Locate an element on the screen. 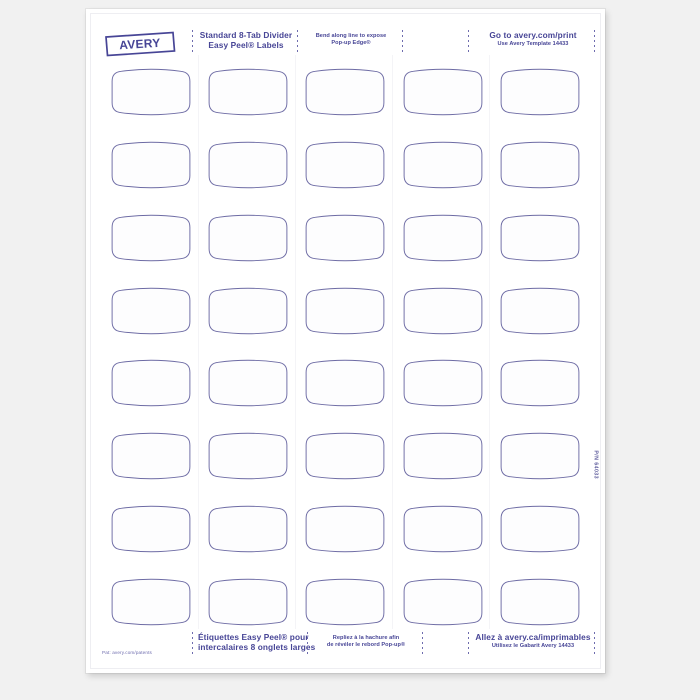 This screenshot has width=700, height=700. patent-notice: Pat: avery.com/patents is located at coordinates (127, 652).